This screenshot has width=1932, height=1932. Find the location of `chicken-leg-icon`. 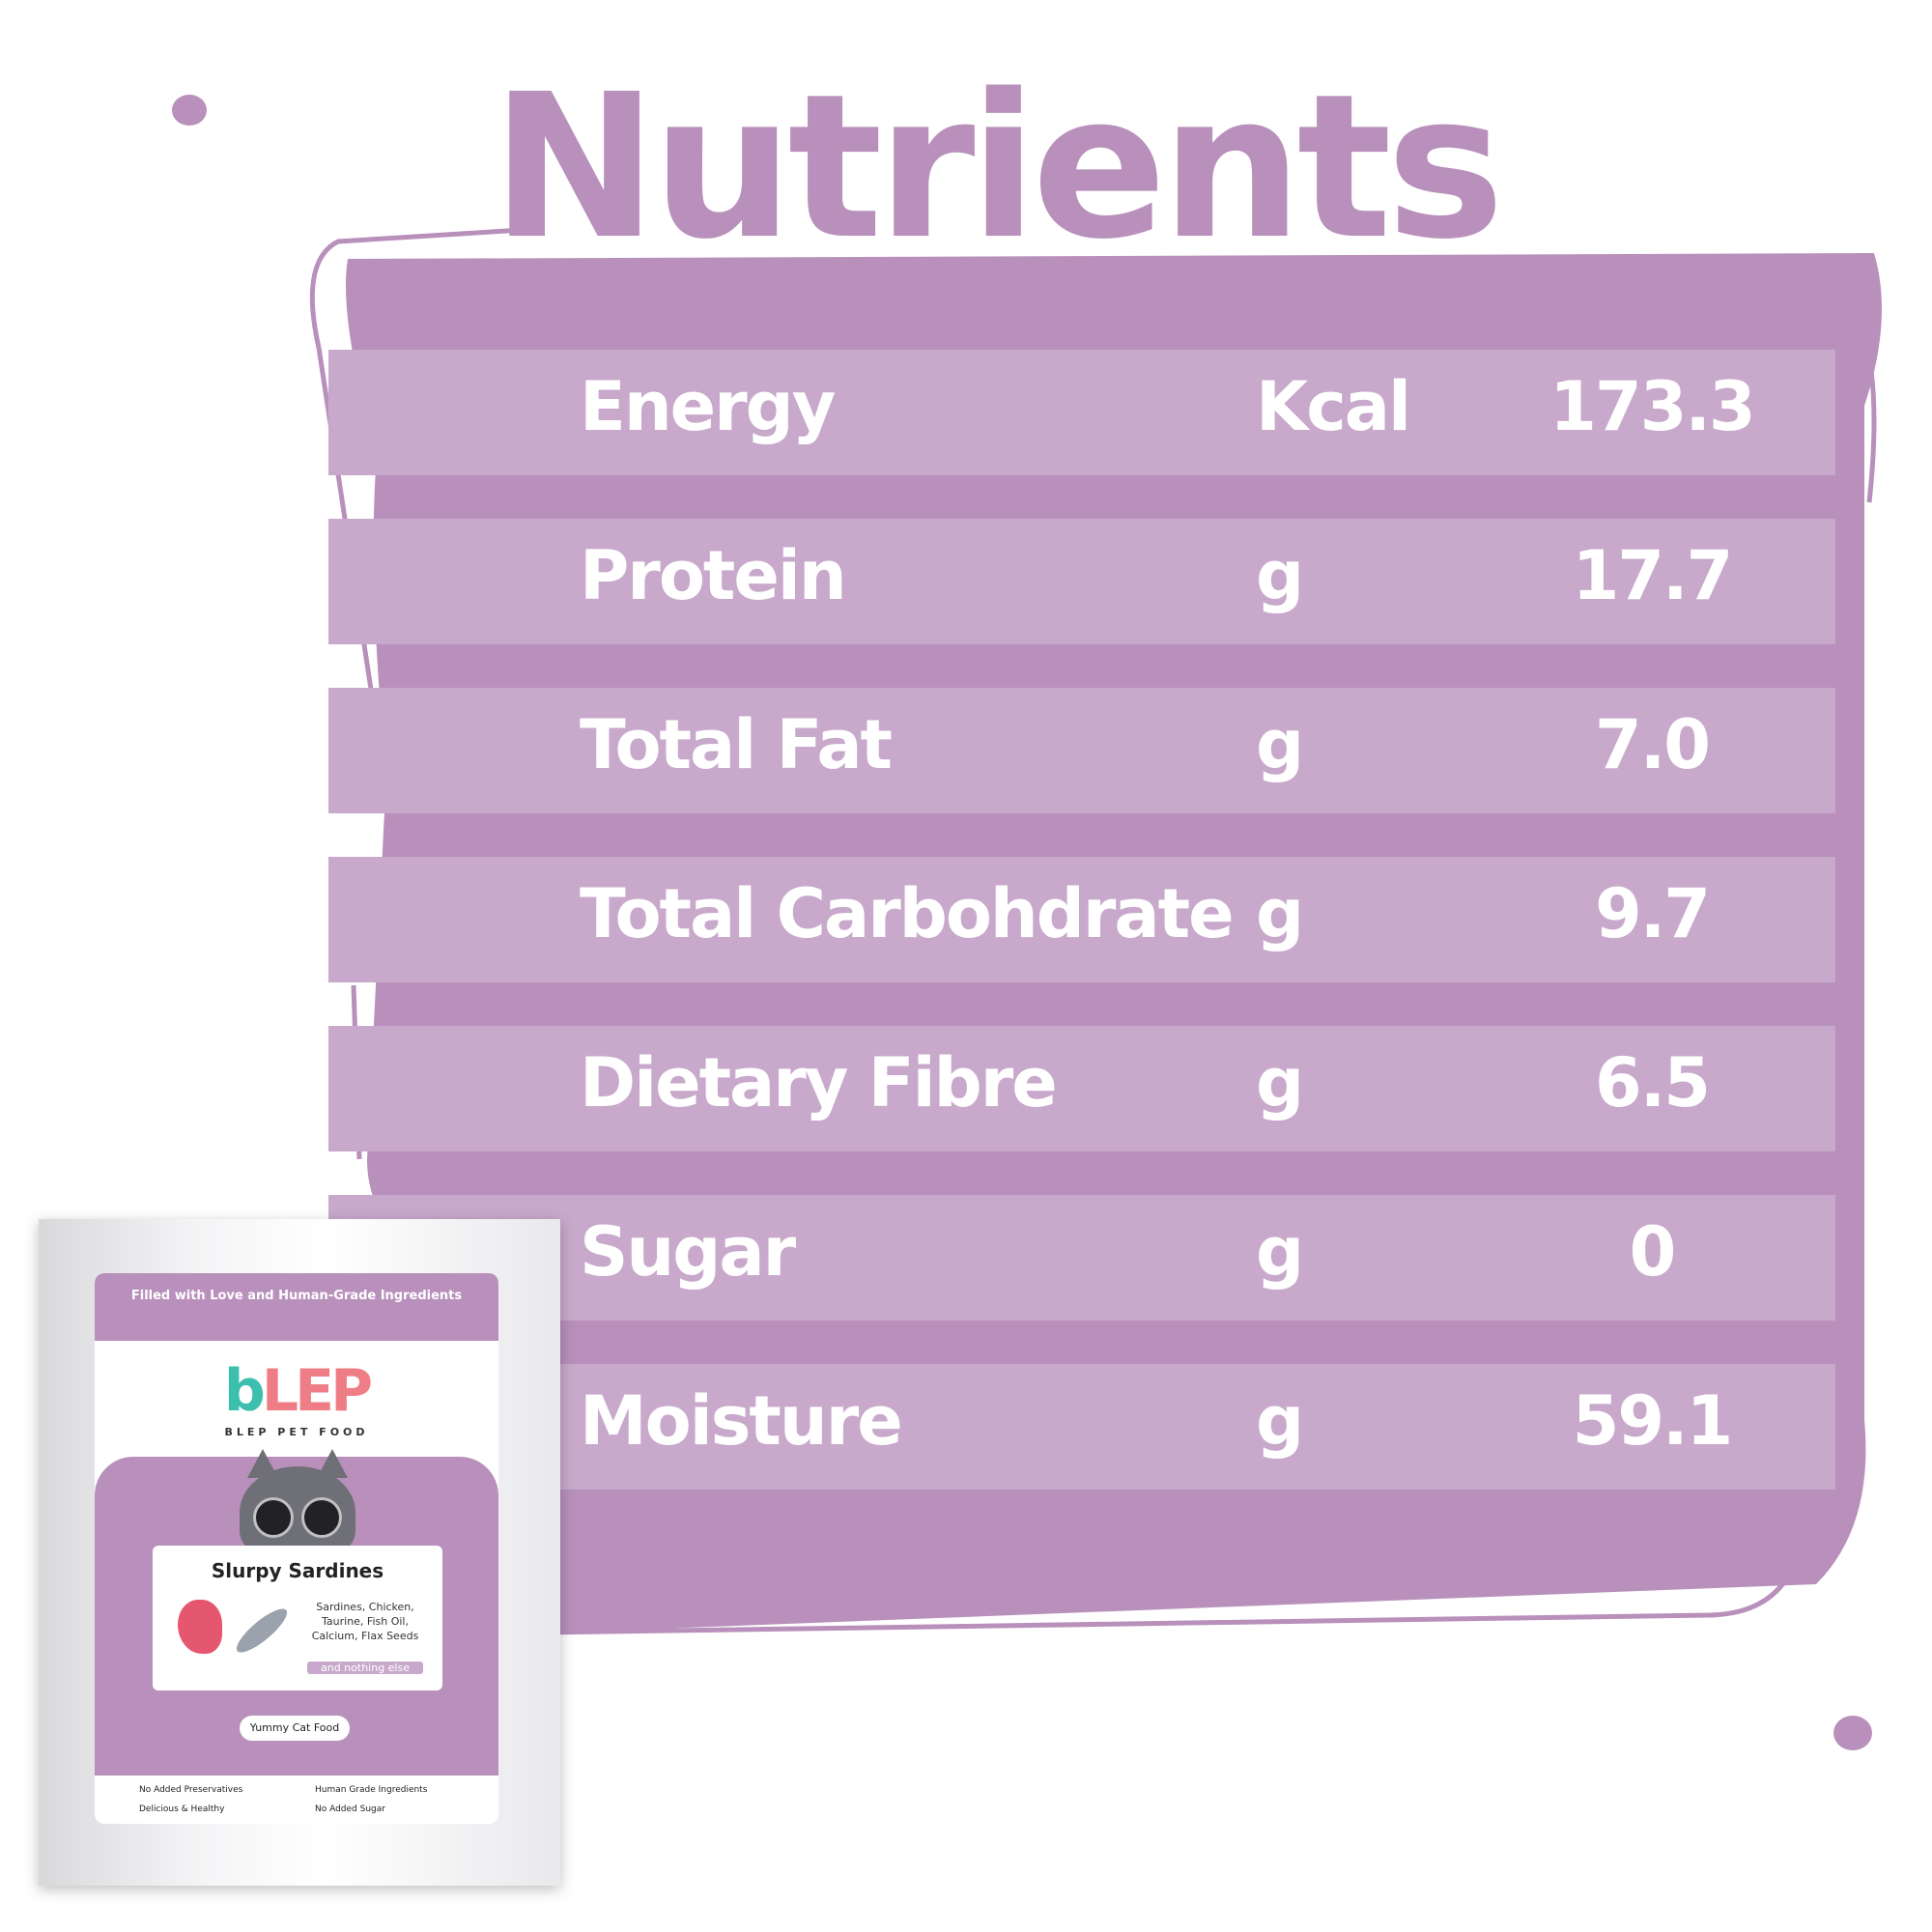

chicken-leg-icon is located at coordinates (200, 1627).